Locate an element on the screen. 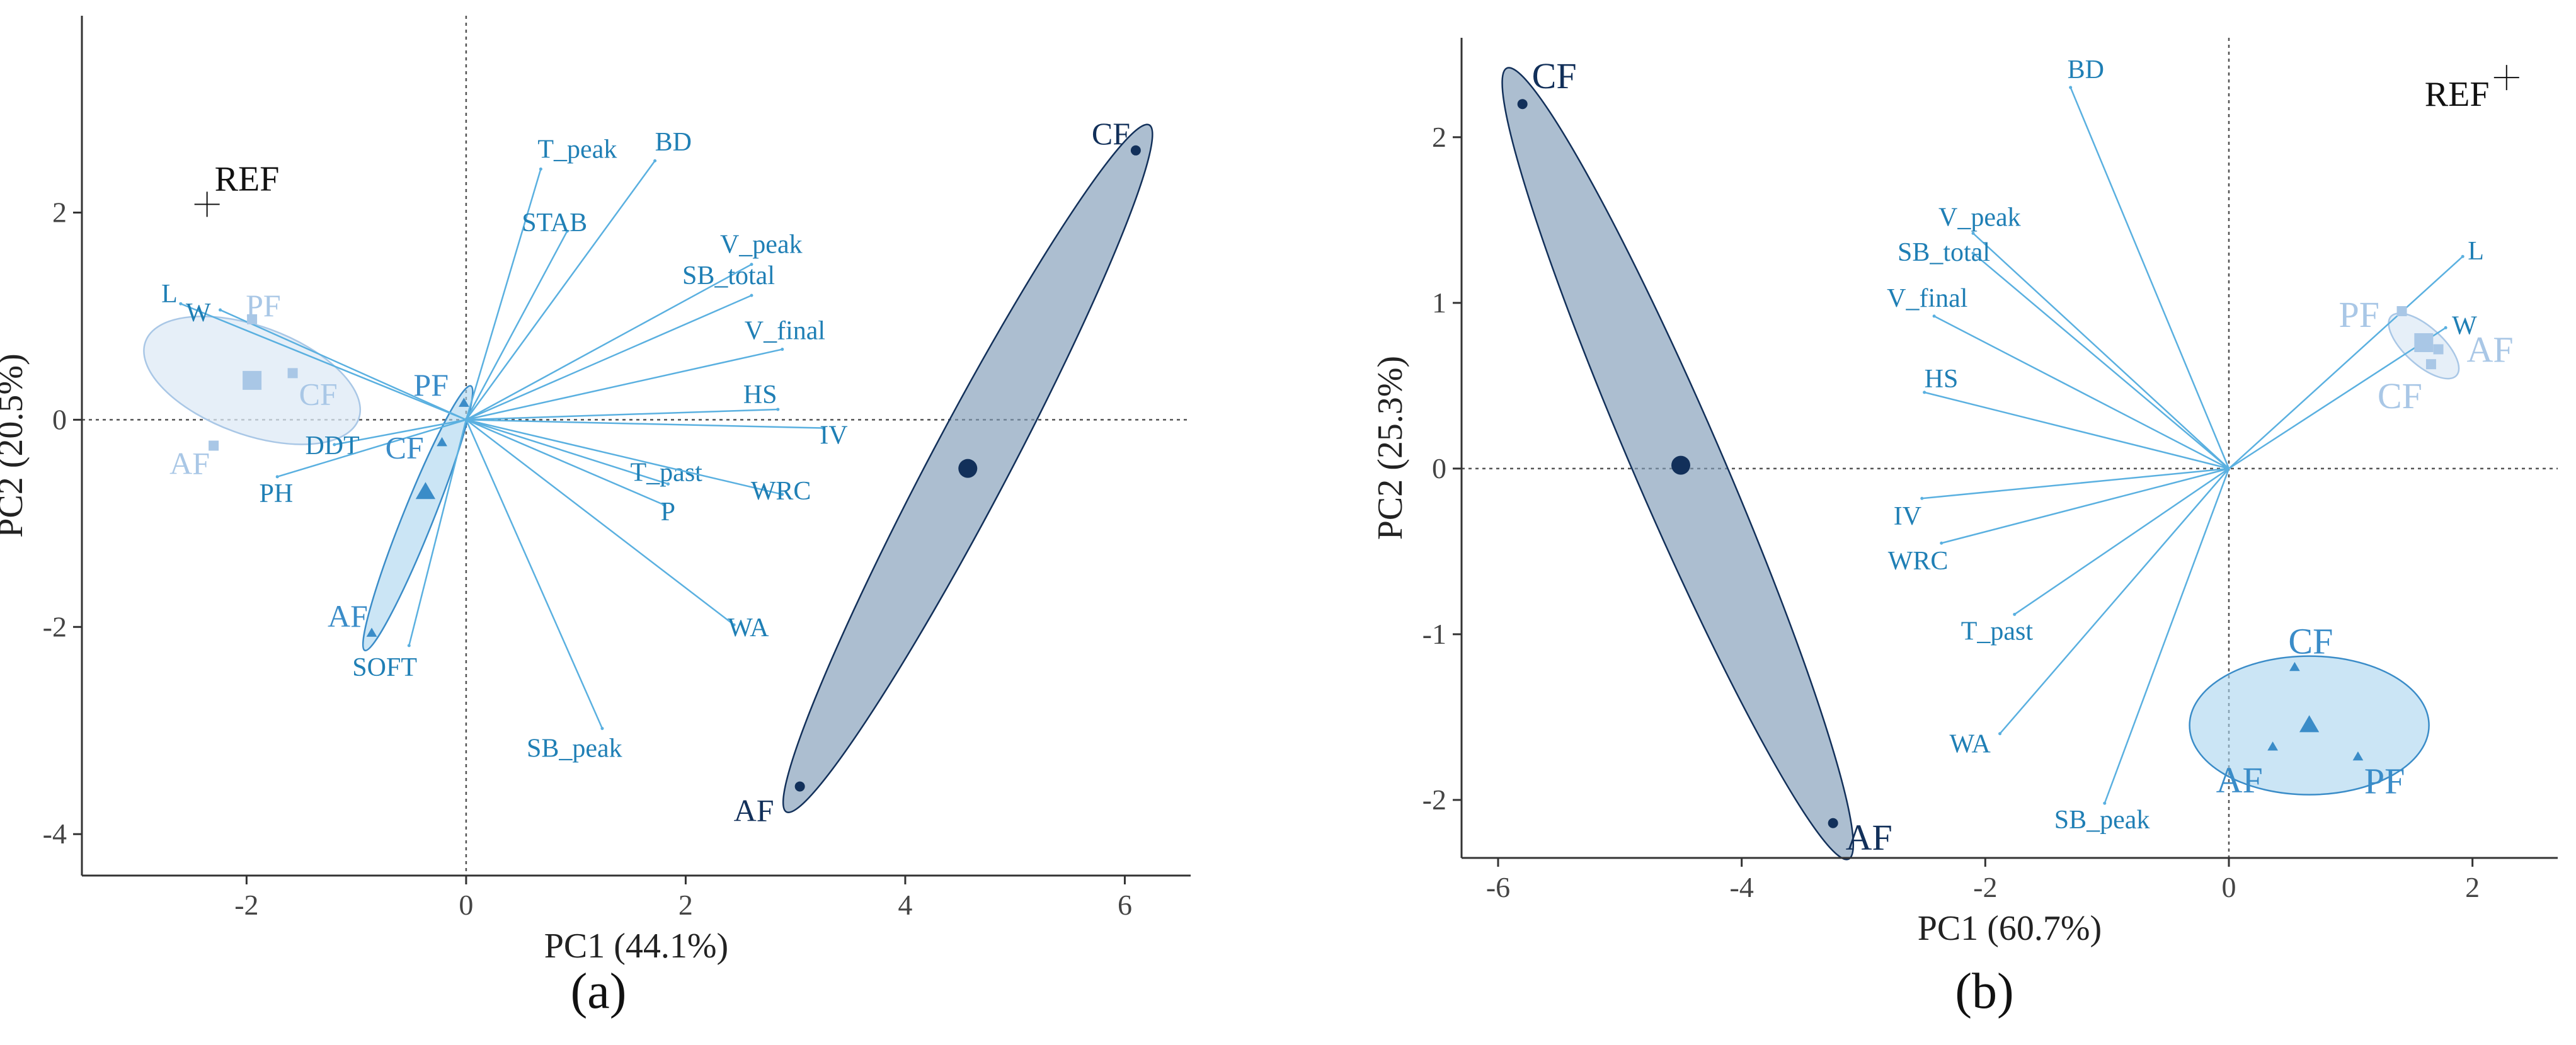 This screenshot has height=1045, width=2576. loading-vector-v_peak is located at coordinates (609, 342).